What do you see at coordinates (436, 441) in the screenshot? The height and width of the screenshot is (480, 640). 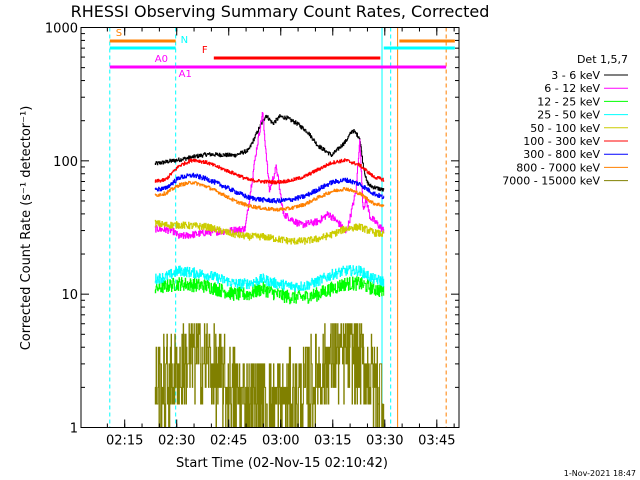 I see `x-tick-label-0345: 03:45` at bounding box center [436, 441].